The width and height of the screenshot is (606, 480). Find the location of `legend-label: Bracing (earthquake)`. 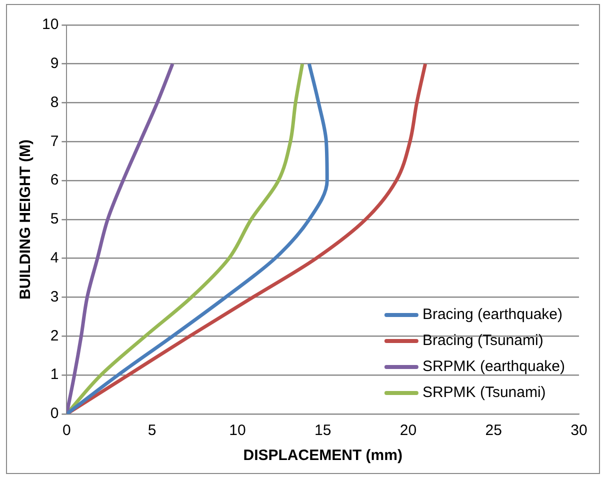

legend-label: Bracing (earthquake) is located at coordinates (492, 315).